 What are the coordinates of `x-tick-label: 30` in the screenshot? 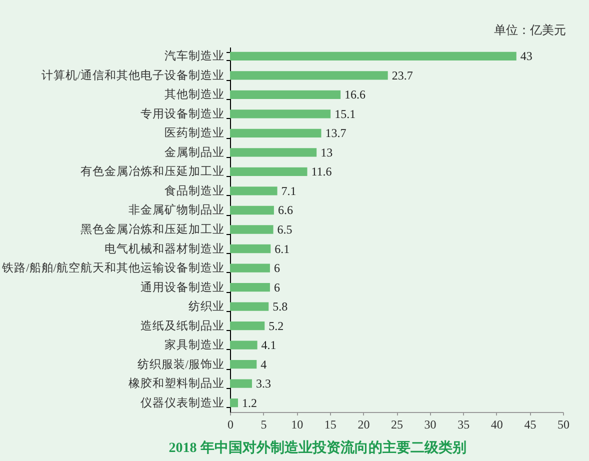 It's located at (430, 425).